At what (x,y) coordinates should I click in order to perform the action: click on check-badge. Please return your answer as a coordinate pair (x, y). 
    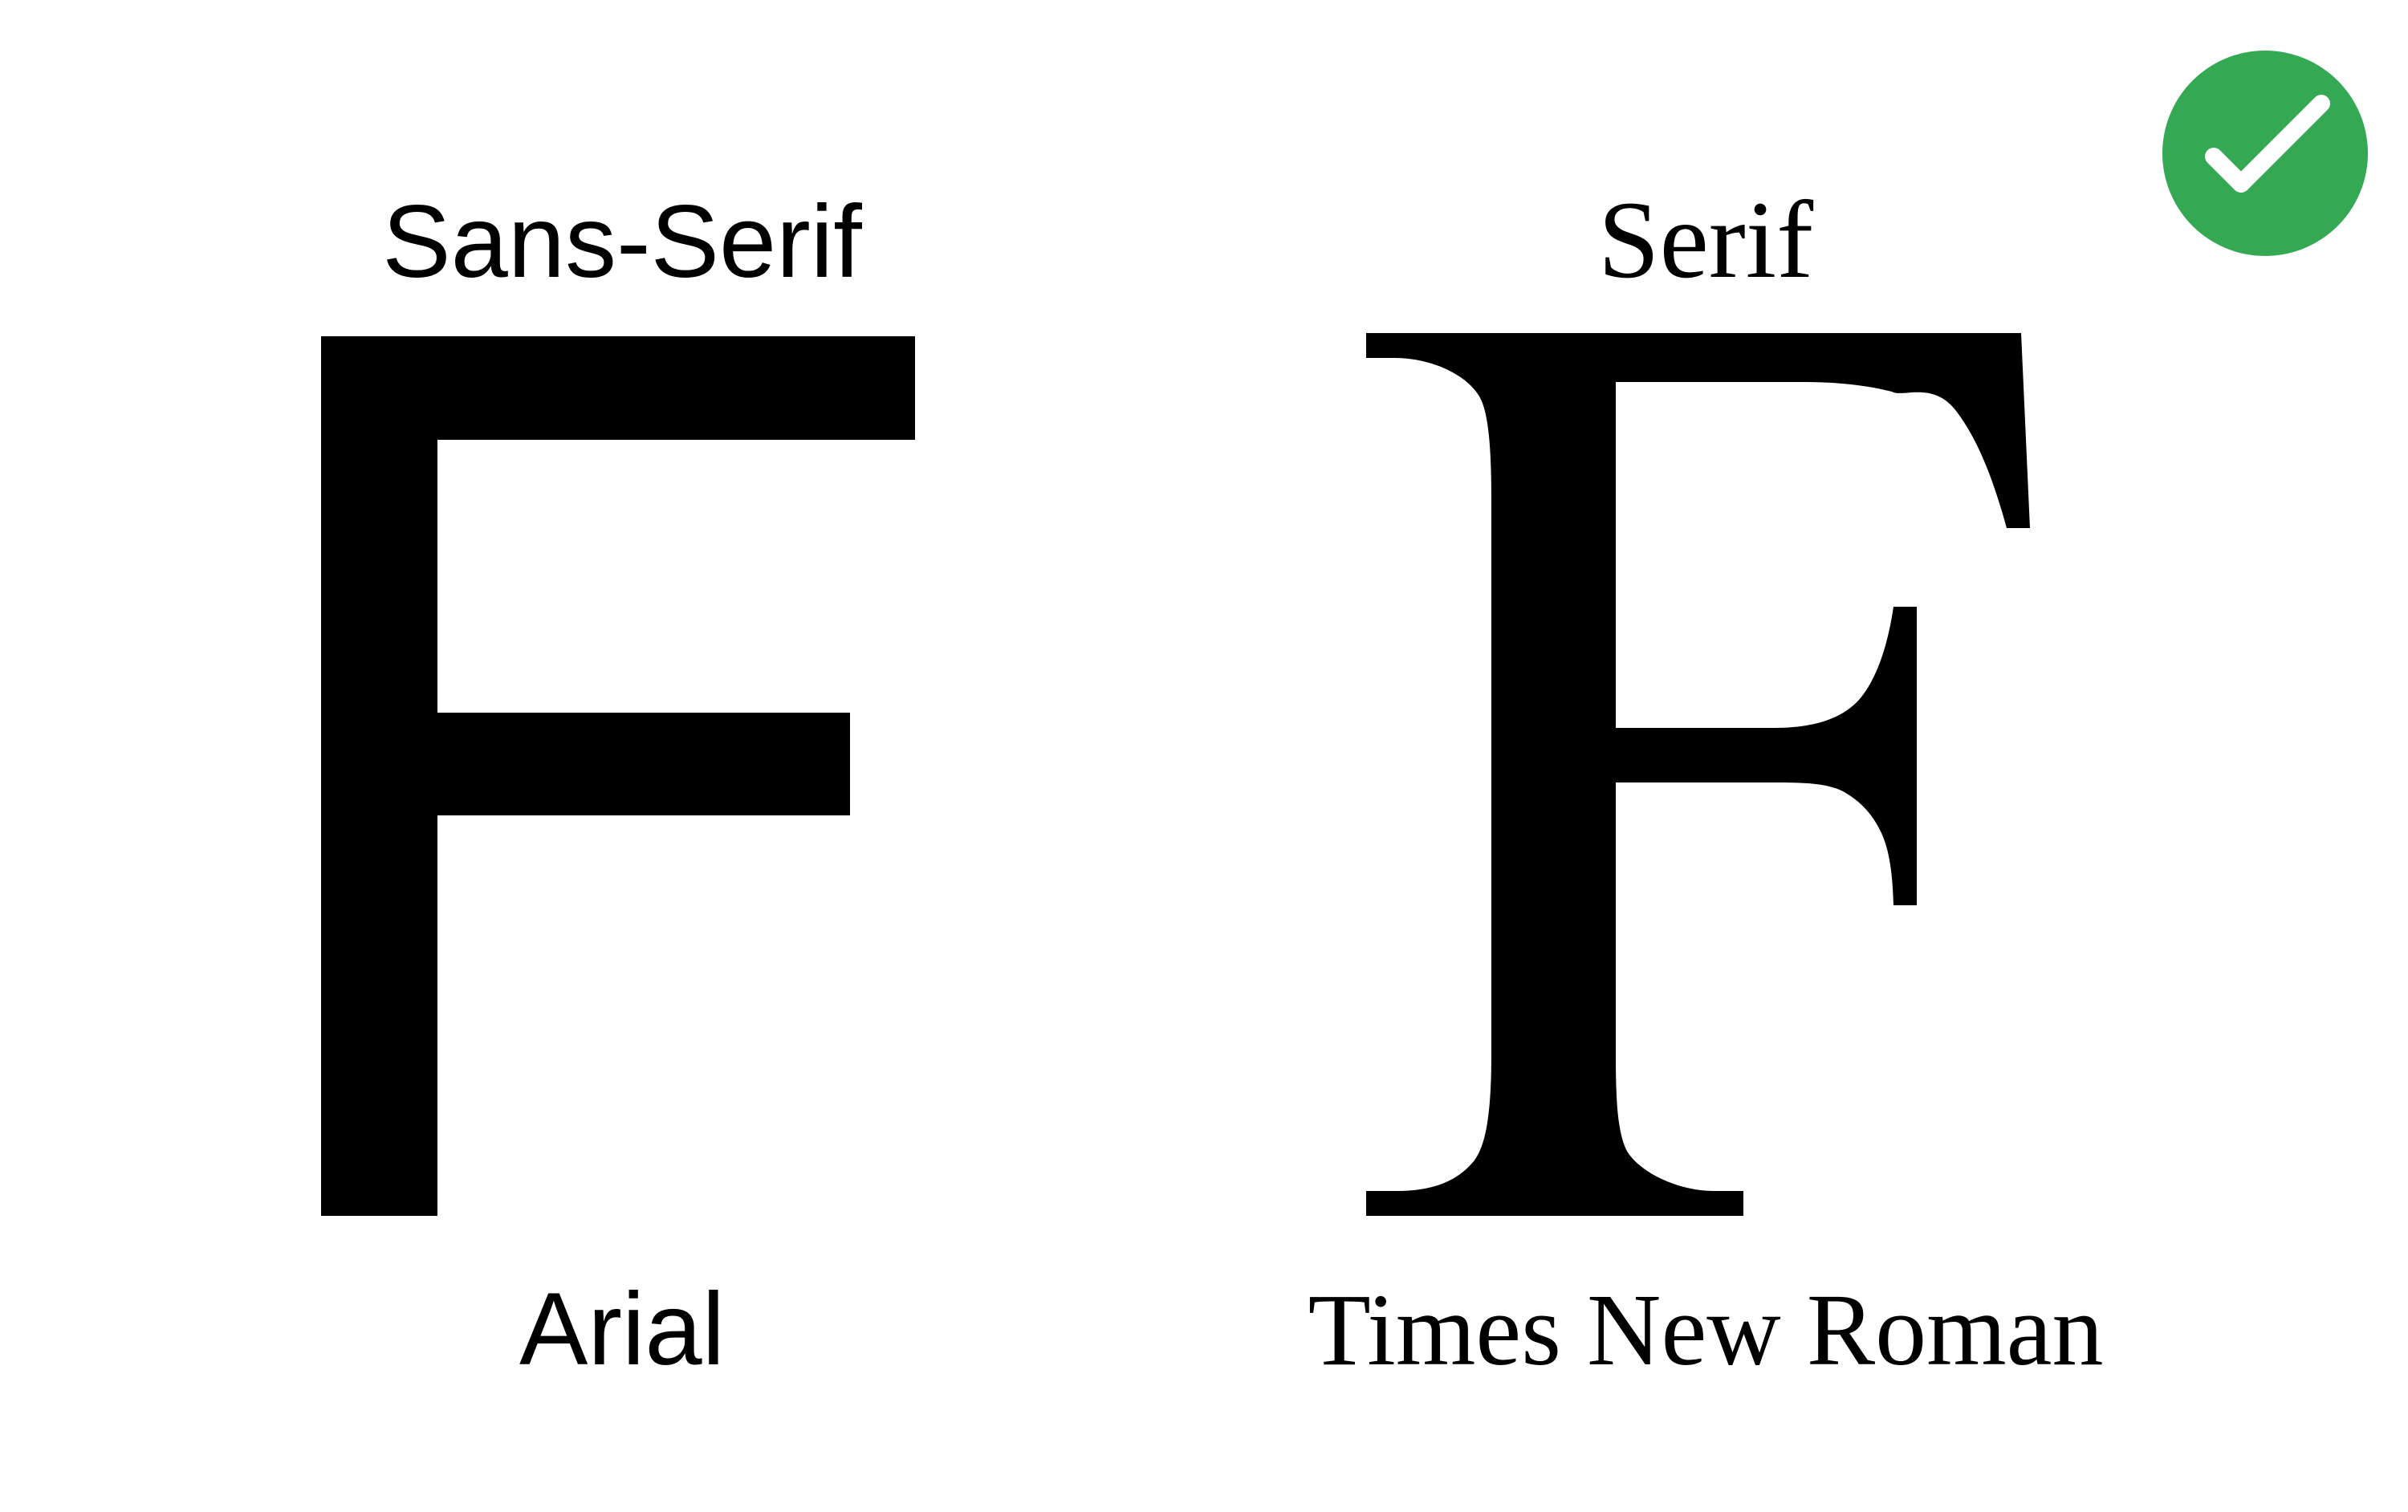
    Looking at the image, I should click on (2265, 153).